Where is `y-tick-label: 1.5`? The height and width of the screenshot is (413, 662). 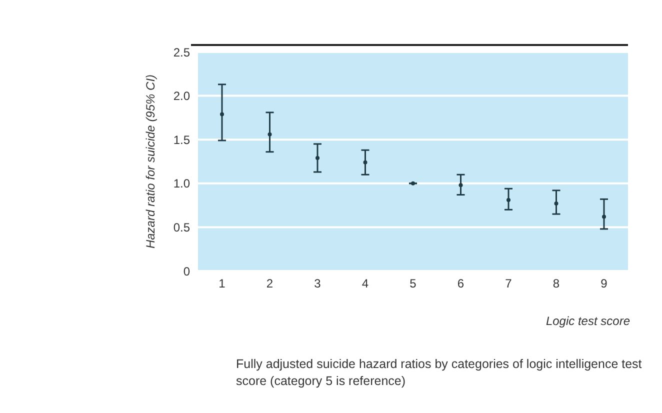
y-tick-label: 1.5 is located at coordinates (181, 139).